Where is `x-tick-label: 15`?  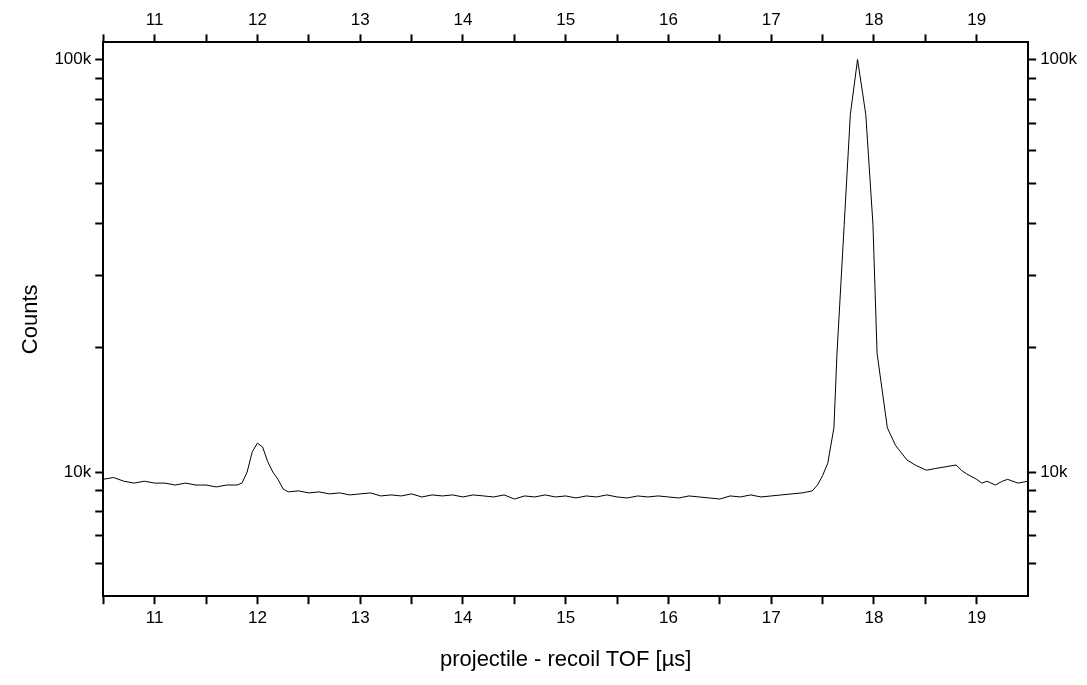
x-tick-label: 15 is located at coordinates (566, 618).